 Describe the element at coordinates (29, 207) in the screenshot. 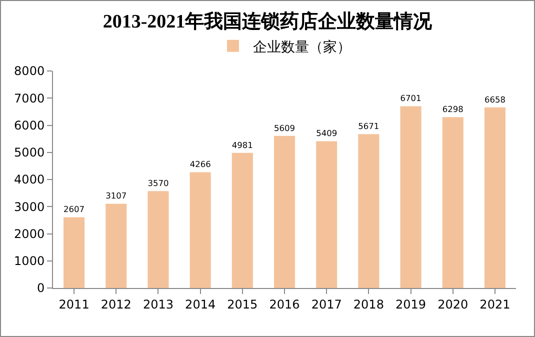

I see `y-tick-label: 3000` at that location.